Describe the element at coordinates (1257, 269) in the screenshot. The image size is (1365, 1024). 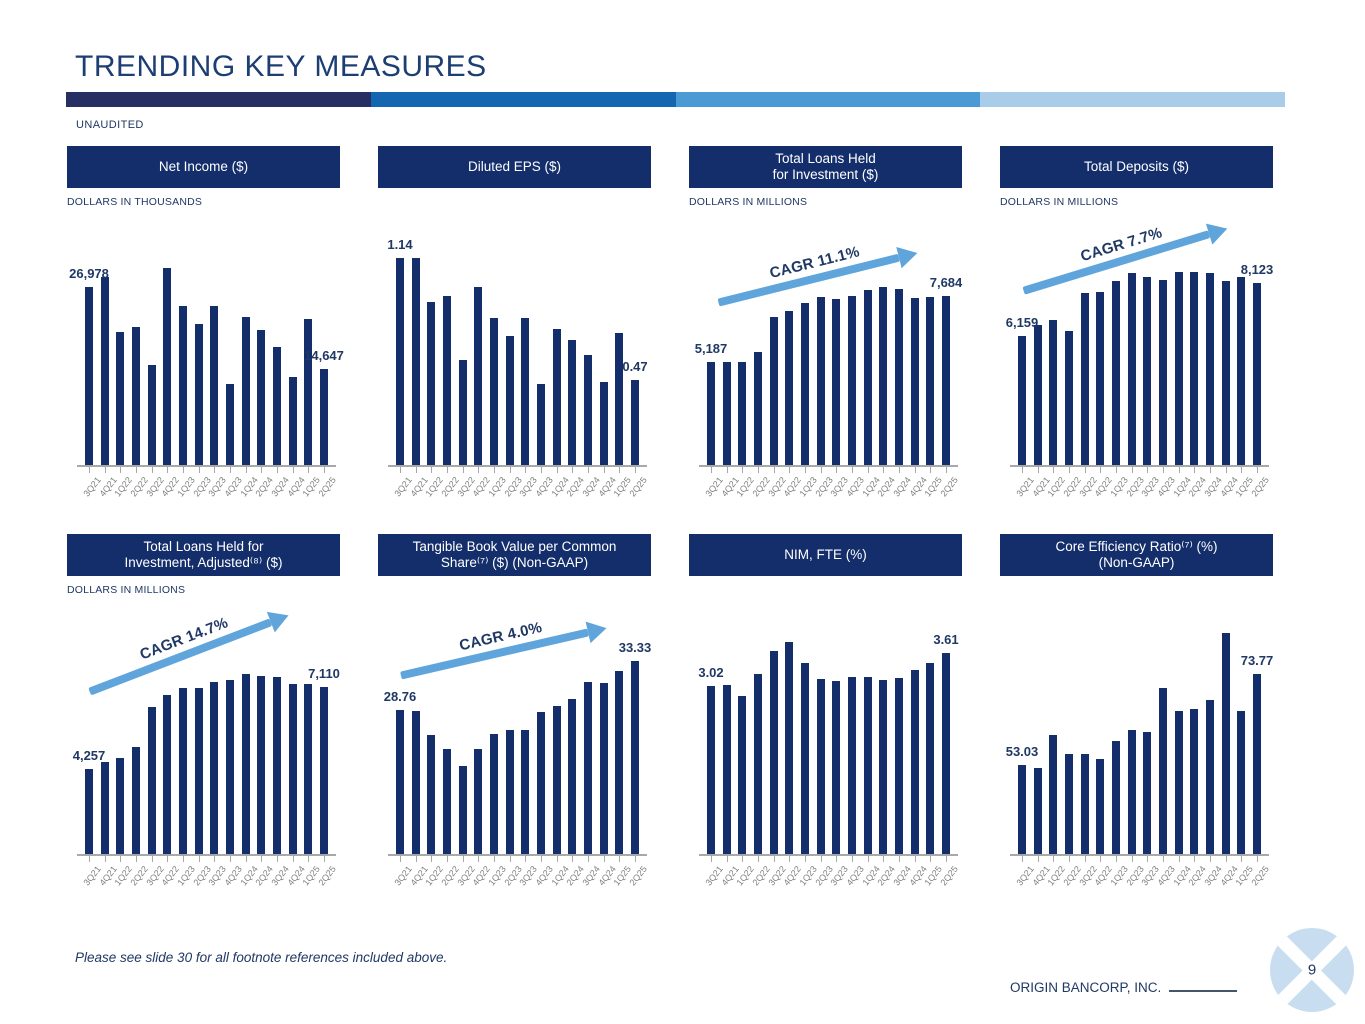
I see `value-label-last: 8,123` at that location.